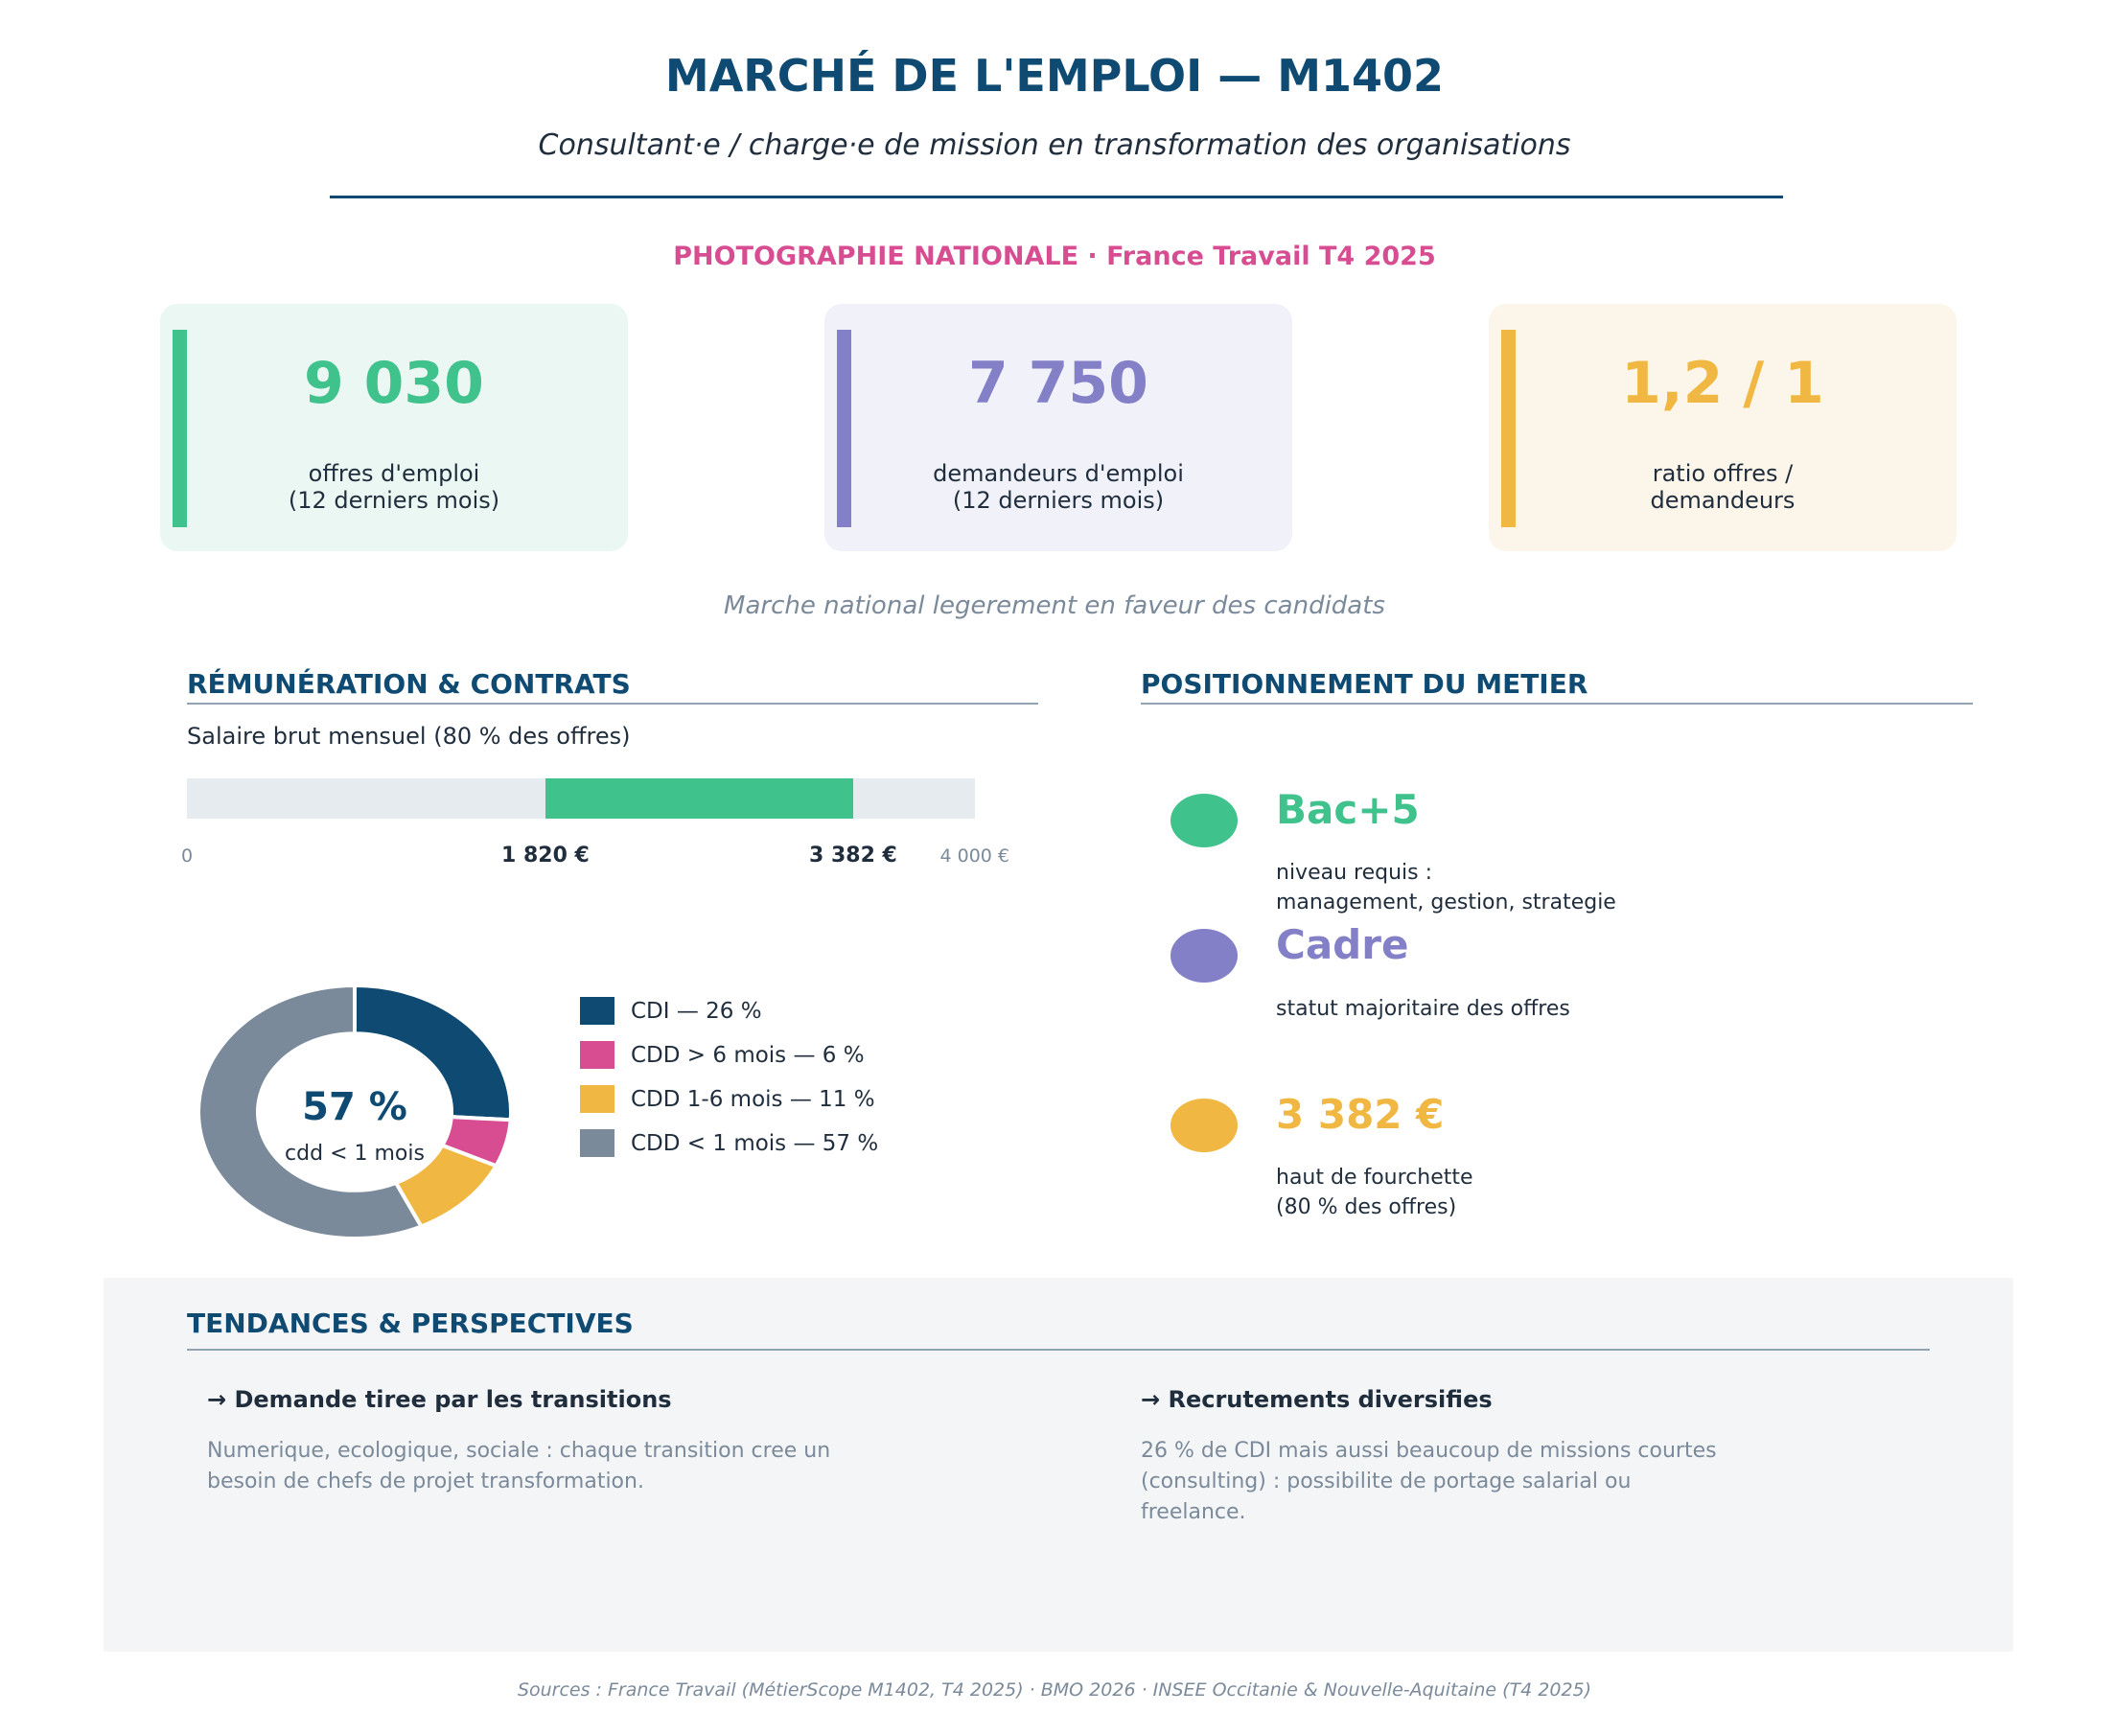 The width and height of the screenshot is (2109, 1736). I want to click on section-title-tendances: TENDANCES & PERSPECTIVES, so click(410, 1323).